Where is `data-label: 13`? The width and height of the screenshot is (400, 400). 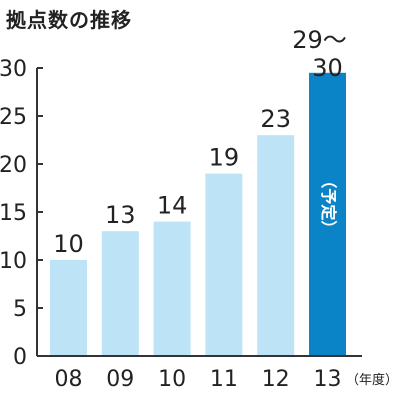
data-label: 13 is located at coordinates (120, 215).